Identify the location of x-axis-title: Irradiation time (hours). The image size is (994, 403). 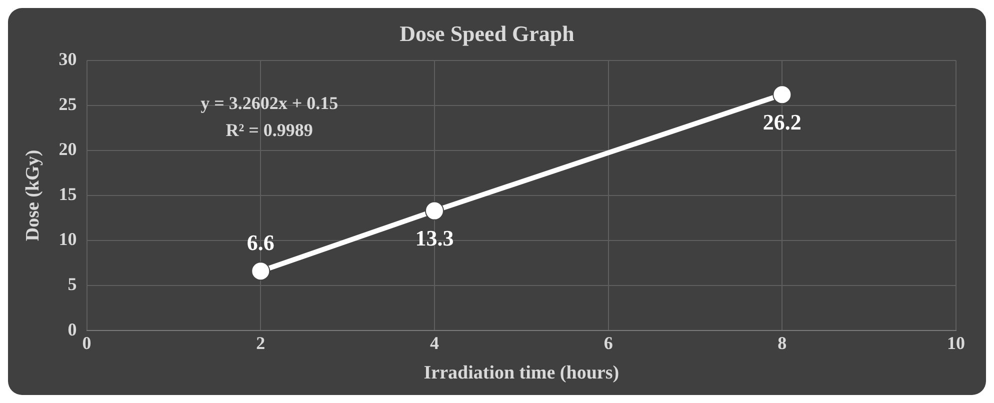
(522, 373).